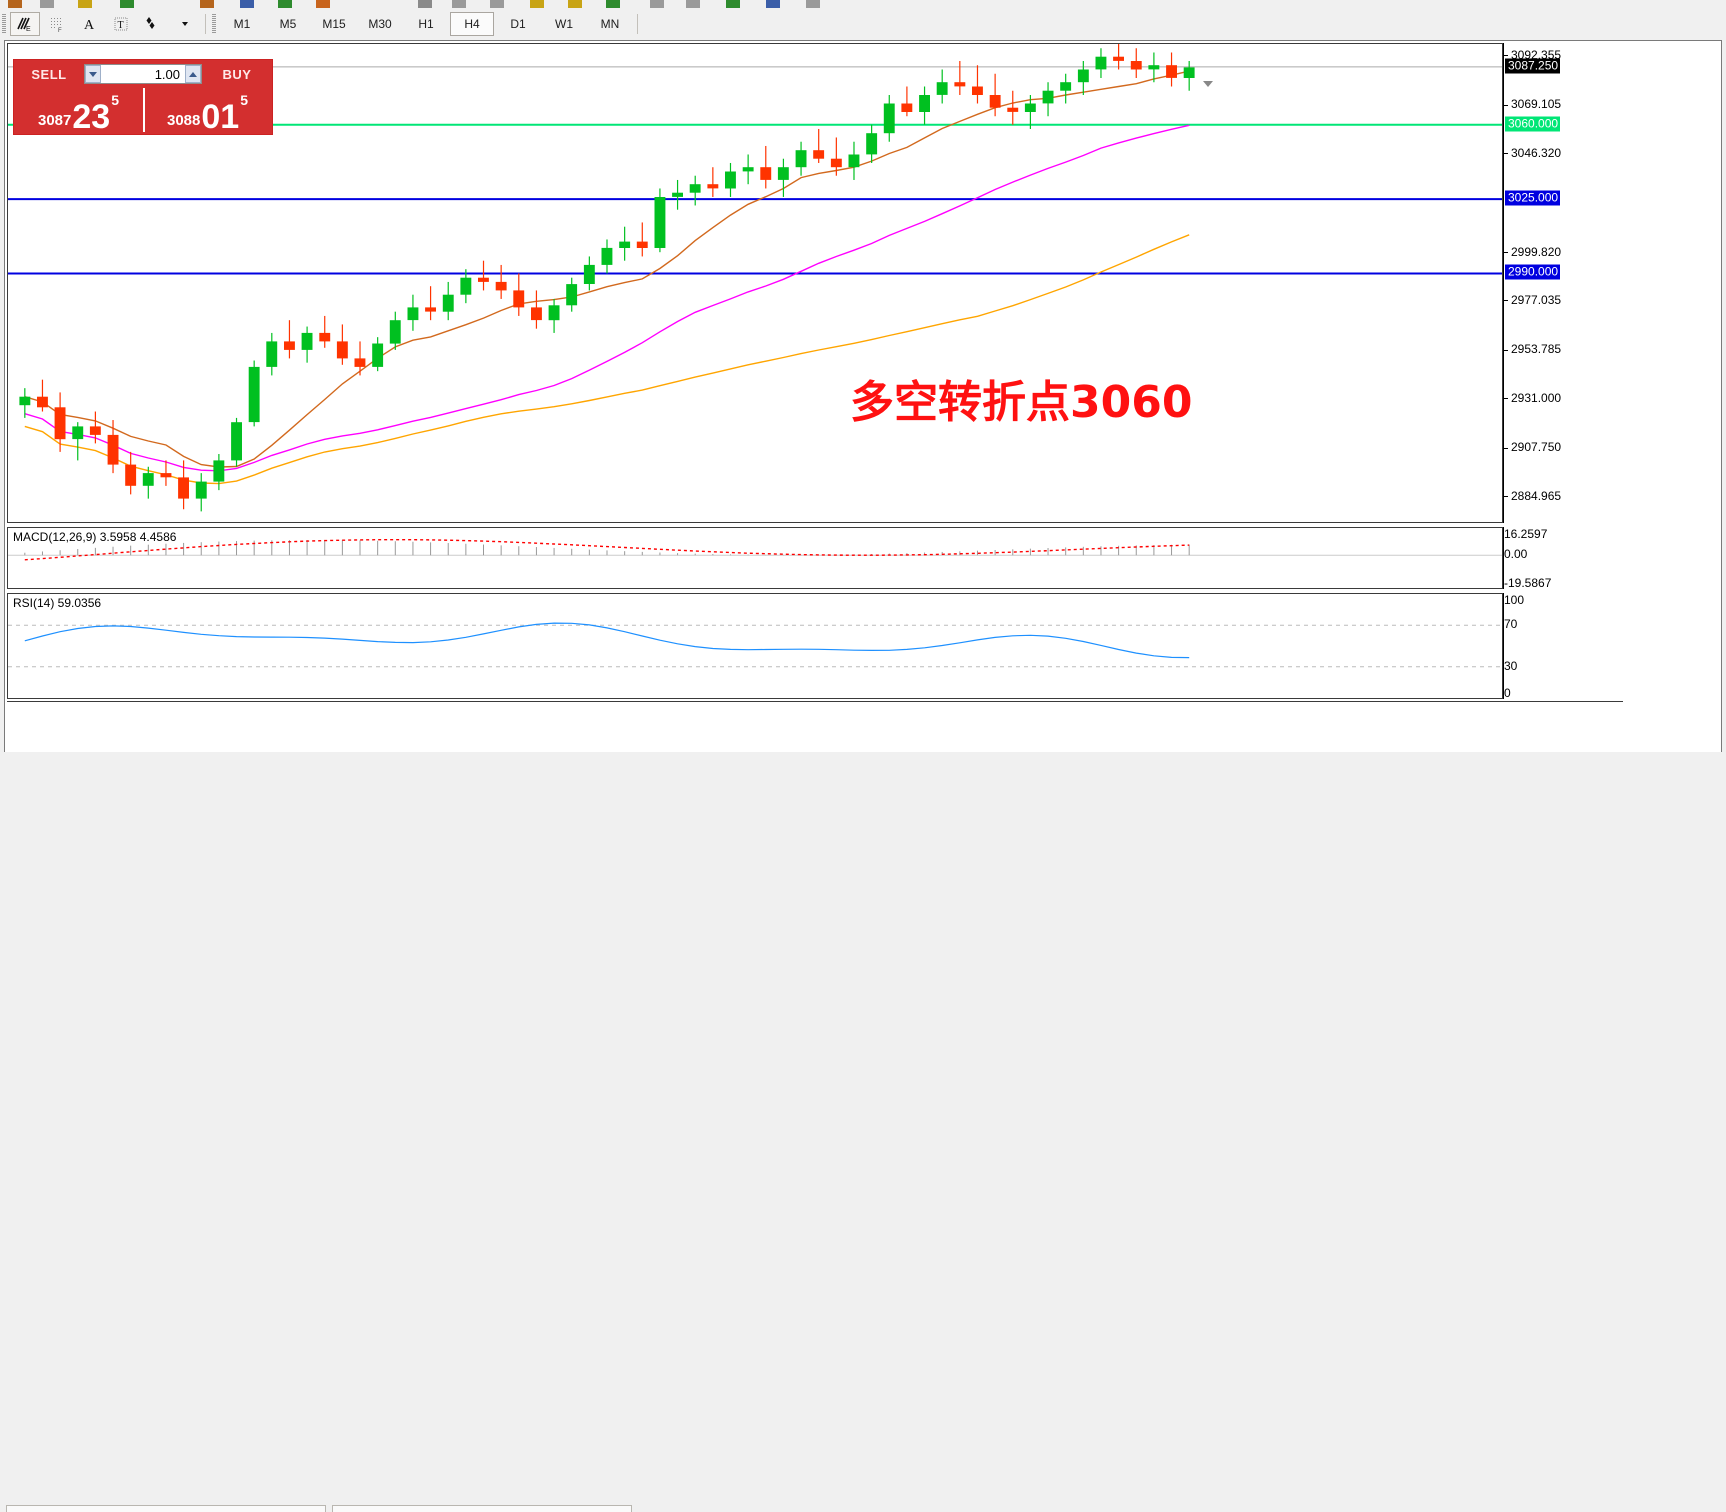 This screenshot has height=1512, width=1726. Describe the element at coordinates (214, 24) in the screenshot. I see `timeframe-toolbar-grip` at that location.